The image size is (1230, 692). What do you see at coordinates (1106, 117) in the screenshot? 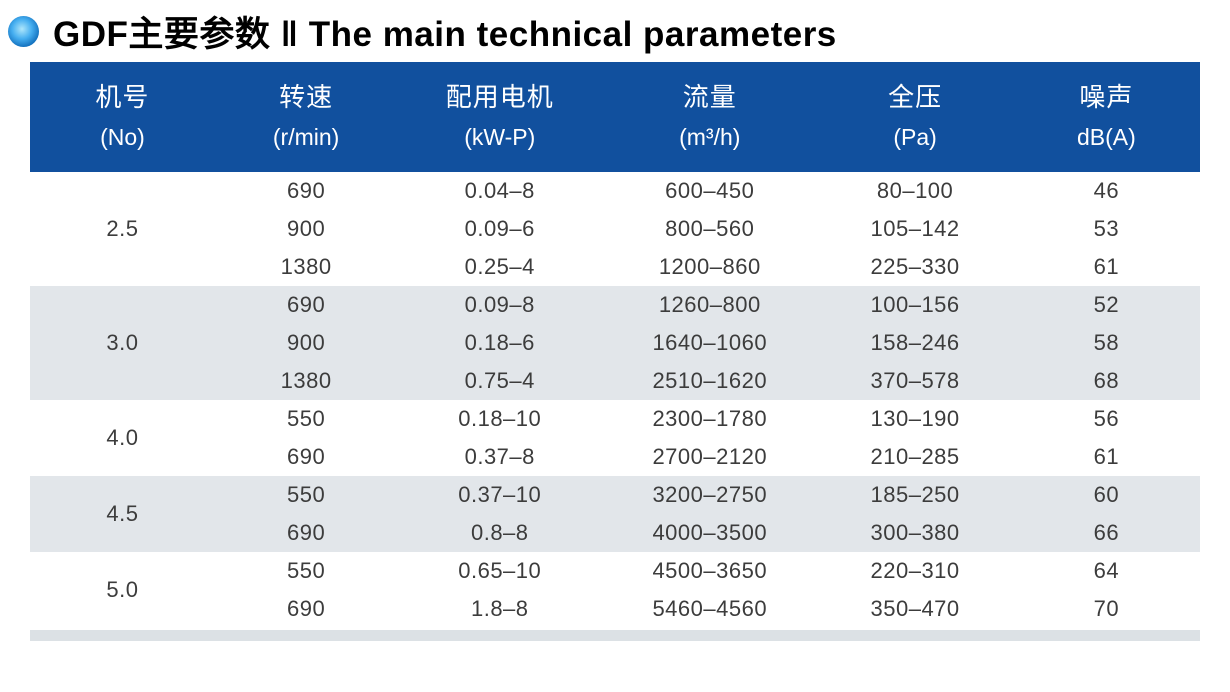
I see `header-noise: 噪声 dB(A)` at bounding box center [1106, 117].